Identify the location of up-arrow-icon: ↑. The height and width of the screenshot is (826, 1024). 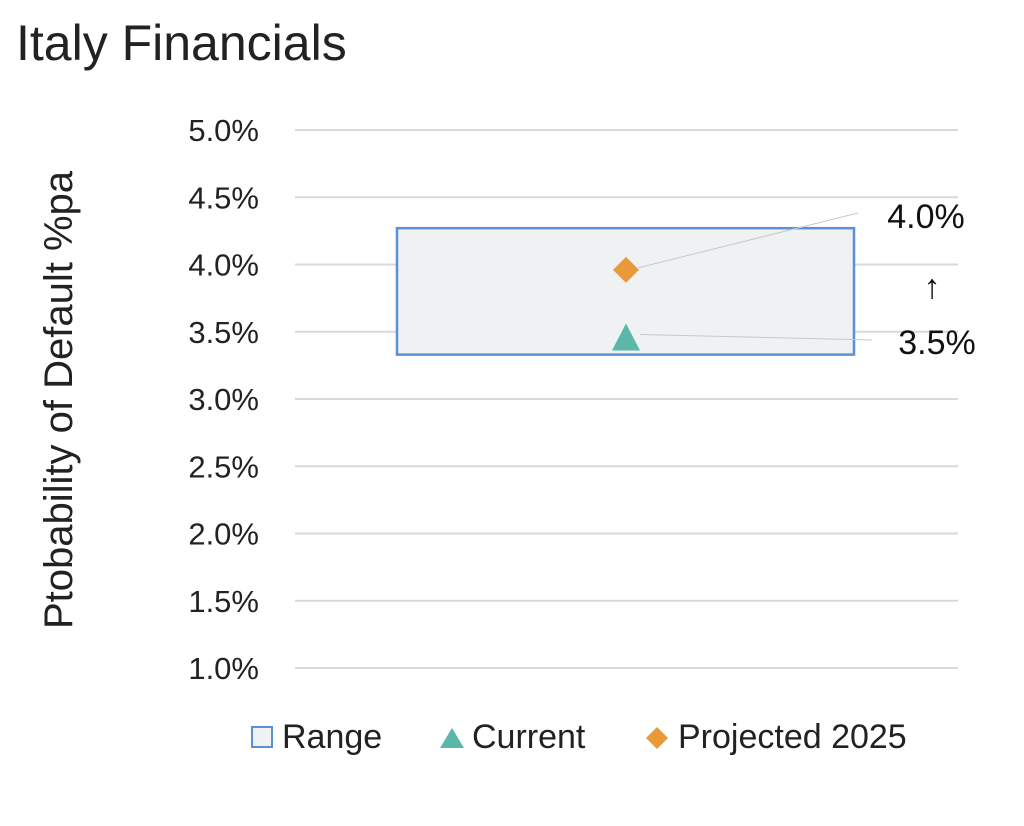
(932, 287).